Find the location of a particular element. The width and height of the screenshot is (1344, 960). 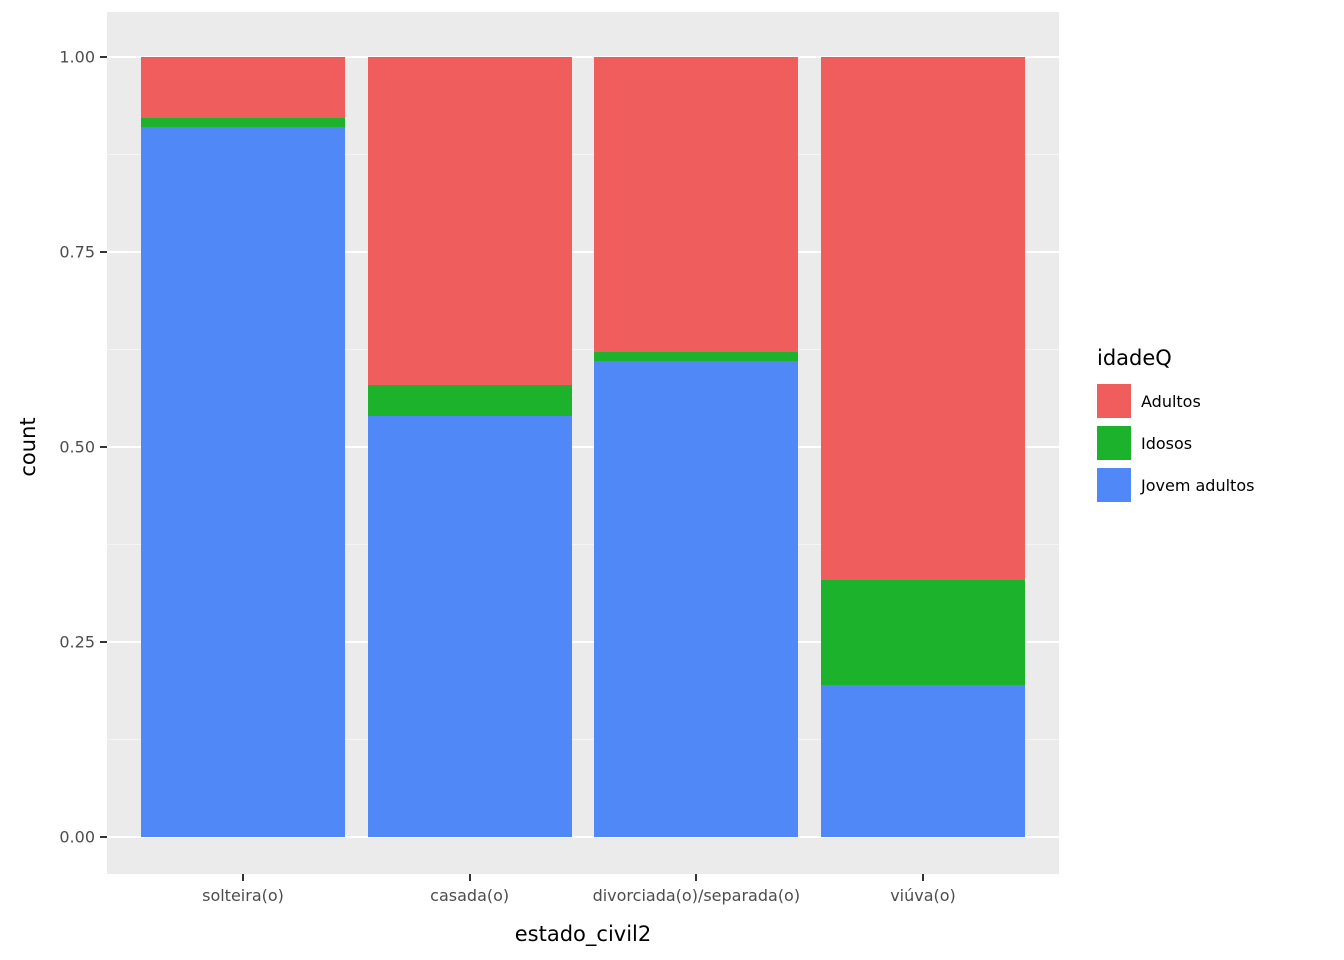

legend-label: Idosos is located at coordinates (1167, 443).